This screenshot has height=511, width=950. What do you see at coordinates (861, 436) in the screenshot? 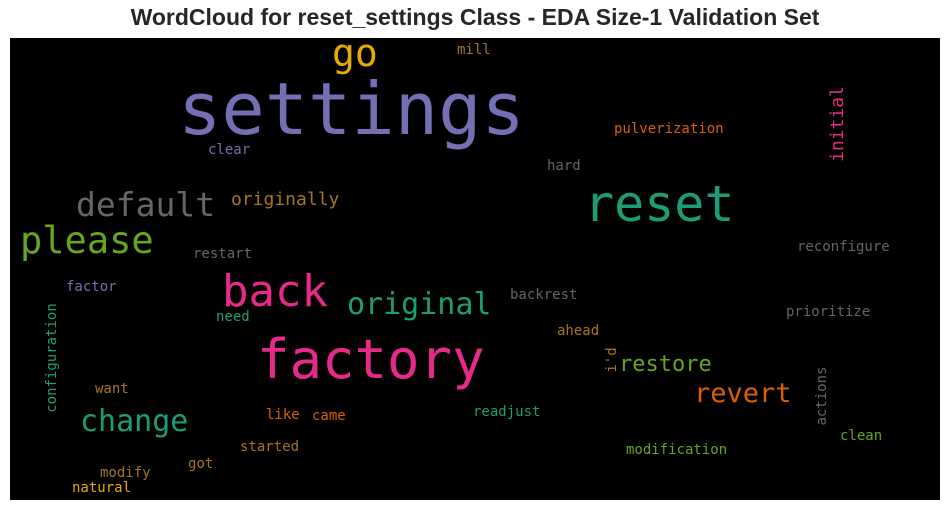
I see `word-clean: clean` at bounding box center [861, 436].